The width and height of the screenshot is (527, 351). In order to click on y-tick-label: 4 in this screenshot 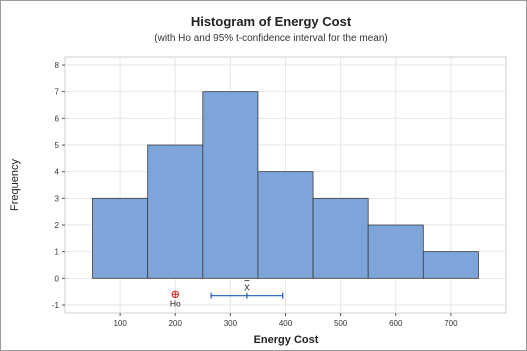, I will do `click(57, 172)`.